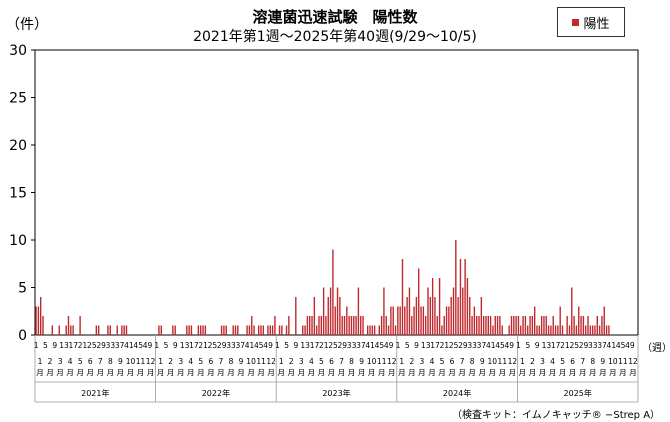 This screenshot has width=670, height=422. What do you see at coordinates (591, 22) in the screenshot?
I see `legend: 陽性` at bounding box center [591, 22].